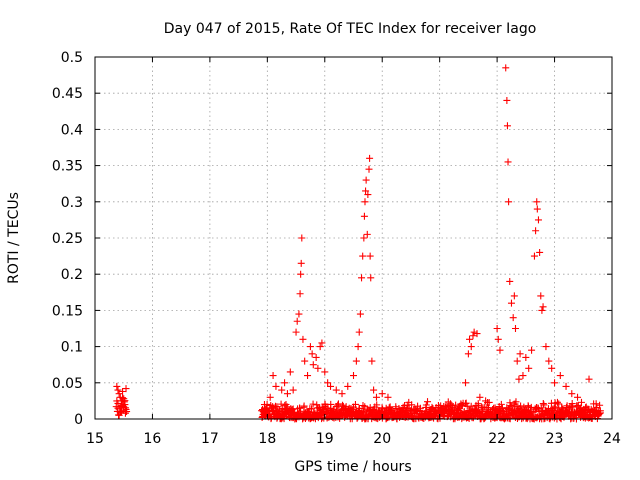 The width and height of the screenshot is (640, 480). I want to click on x-tick-label: 23, so click(555, 439).